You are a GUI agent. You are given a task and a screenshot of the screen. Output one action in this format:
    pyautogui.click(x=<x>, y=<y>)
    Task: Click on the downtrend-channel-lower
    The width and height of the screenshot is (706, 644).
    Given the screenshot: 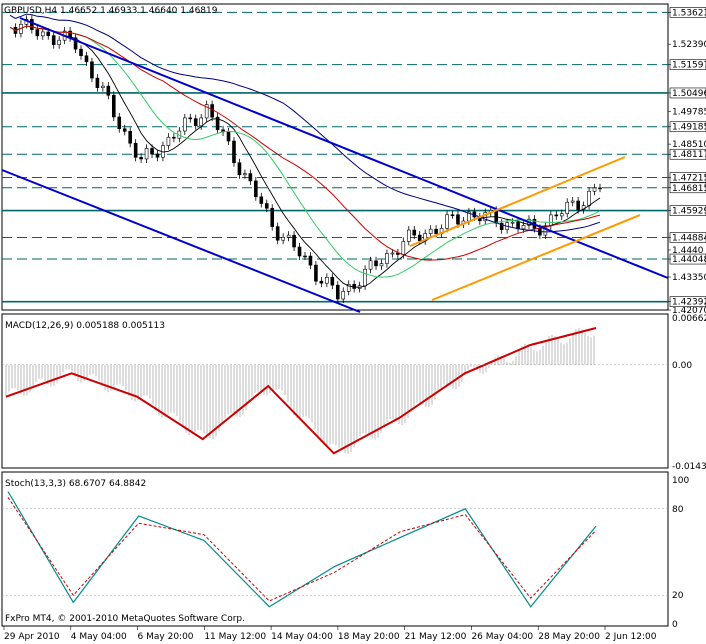 What is the action you would take?
    pyautogui.click(x=181, y=241)
    